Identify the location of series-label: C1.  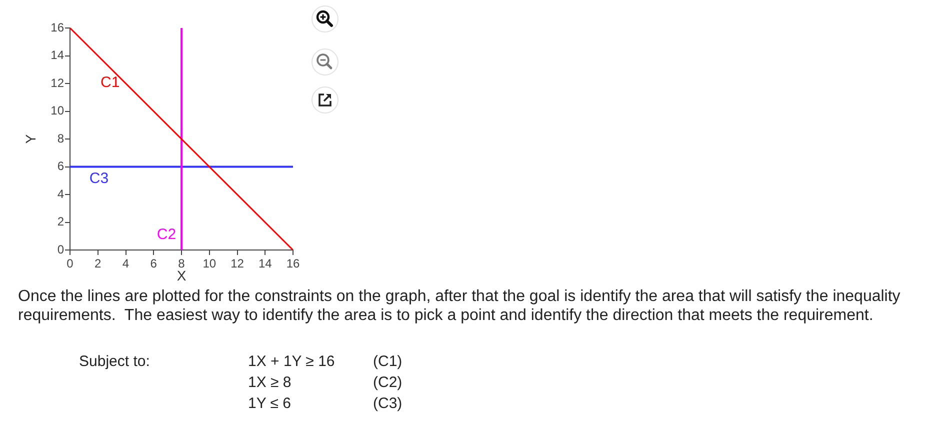
(110, 83).